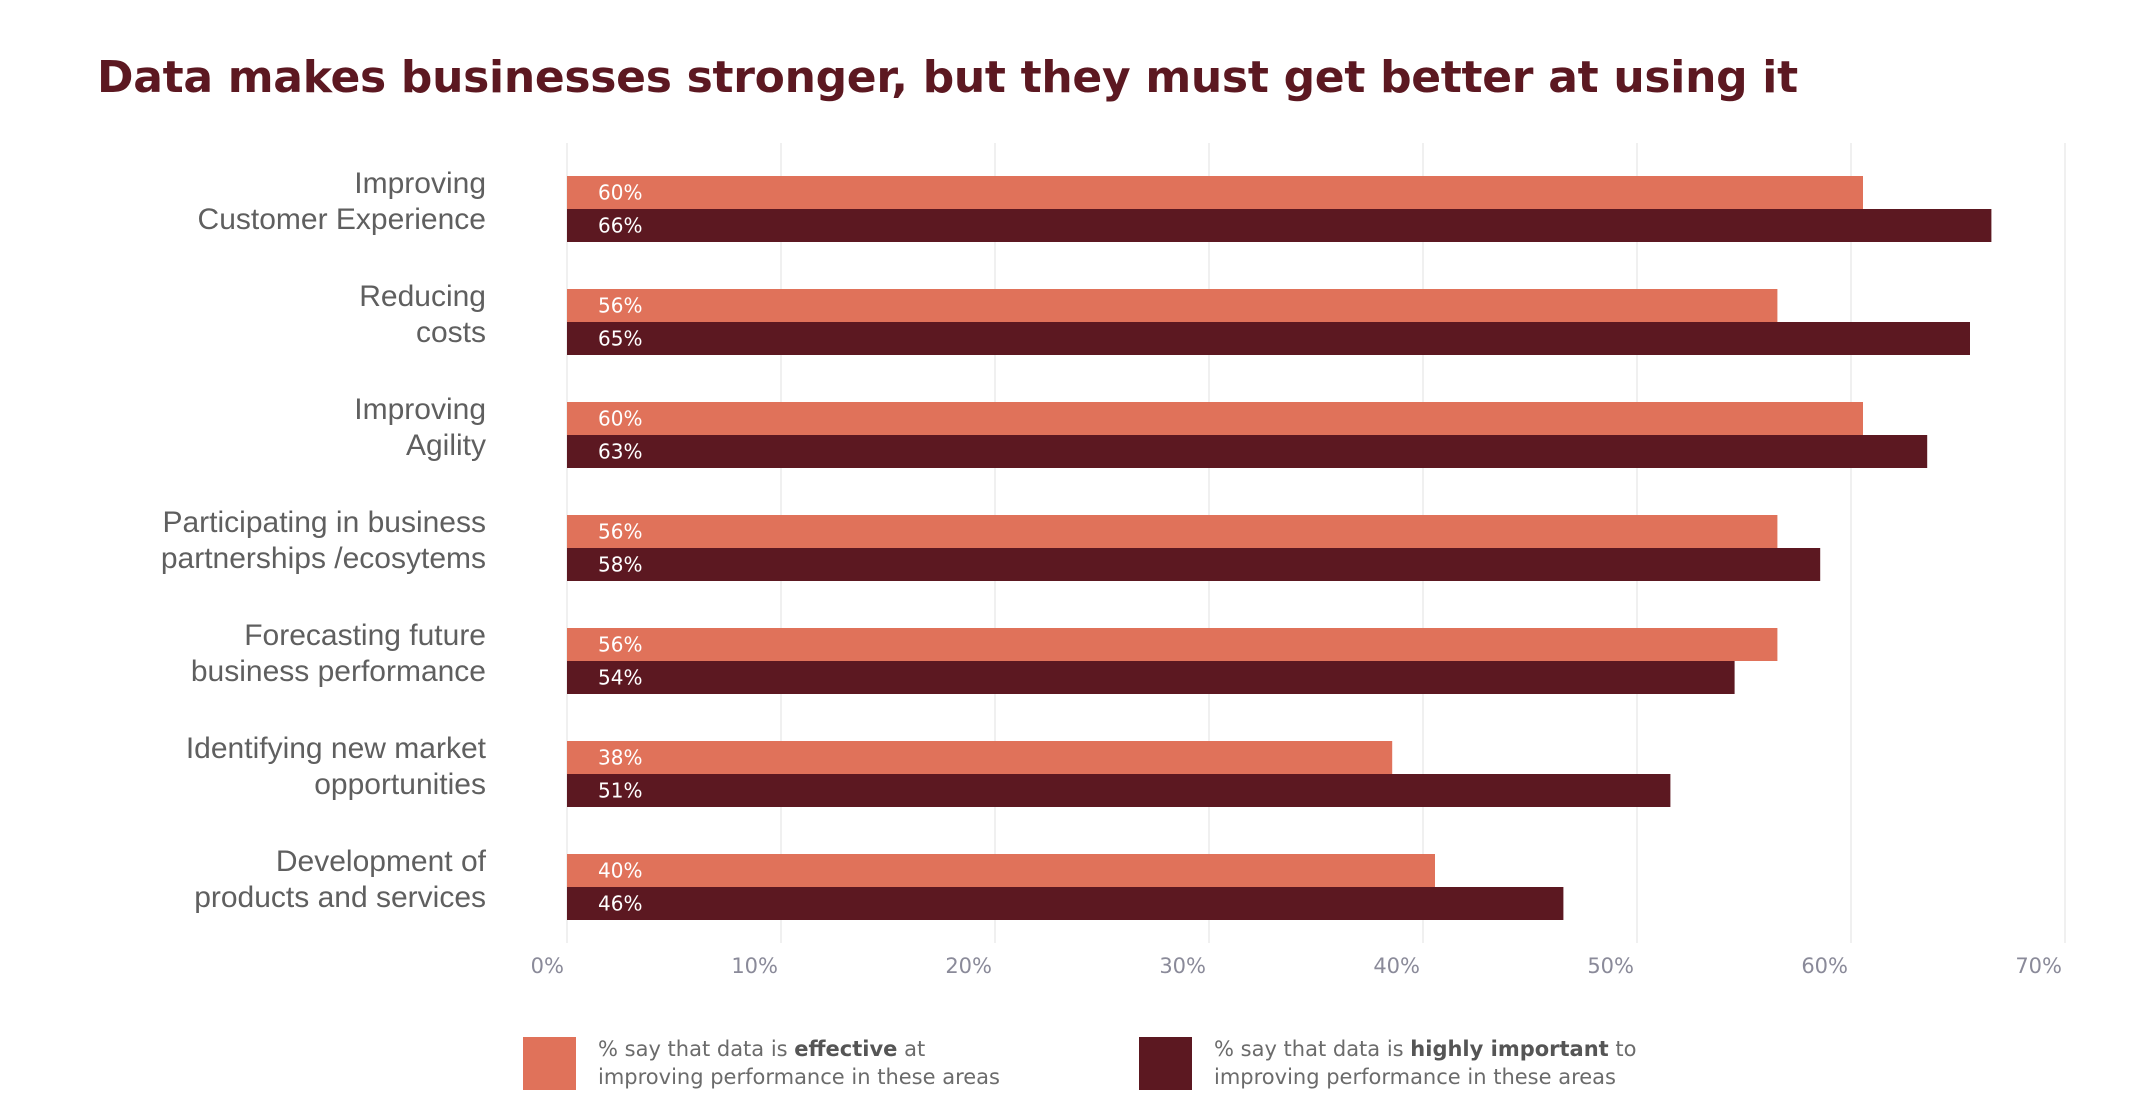  I want to click on category-label: Identifying new market, so click(336, 748).